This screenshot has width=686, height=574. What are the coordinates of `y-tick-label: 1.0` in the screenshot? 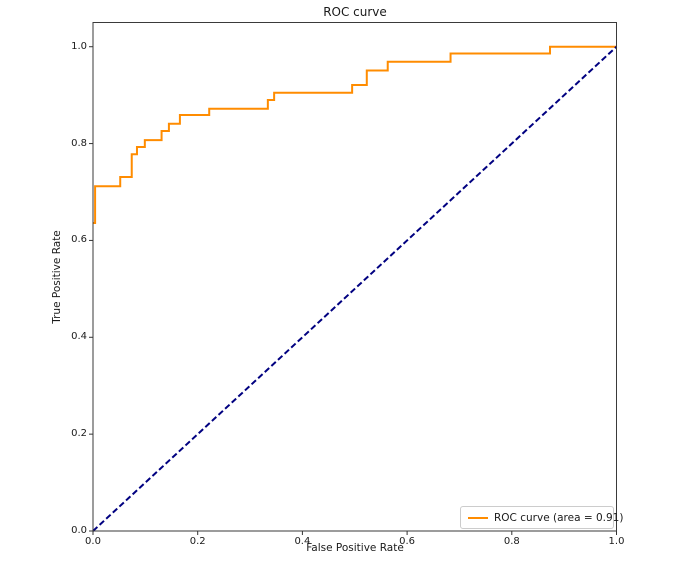 It's located at (79, 46).